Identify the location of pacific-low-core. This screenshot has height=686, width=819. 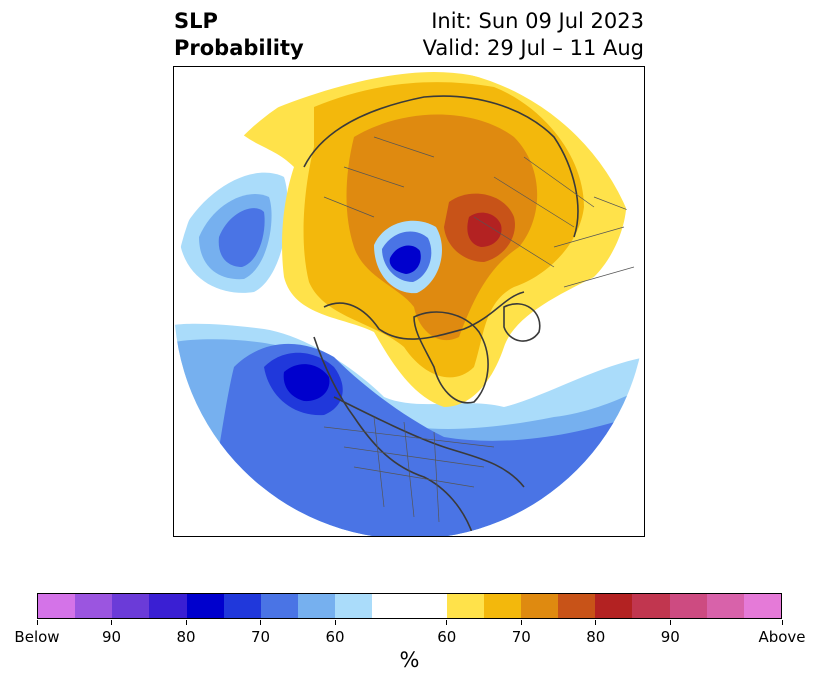
(241, 237).